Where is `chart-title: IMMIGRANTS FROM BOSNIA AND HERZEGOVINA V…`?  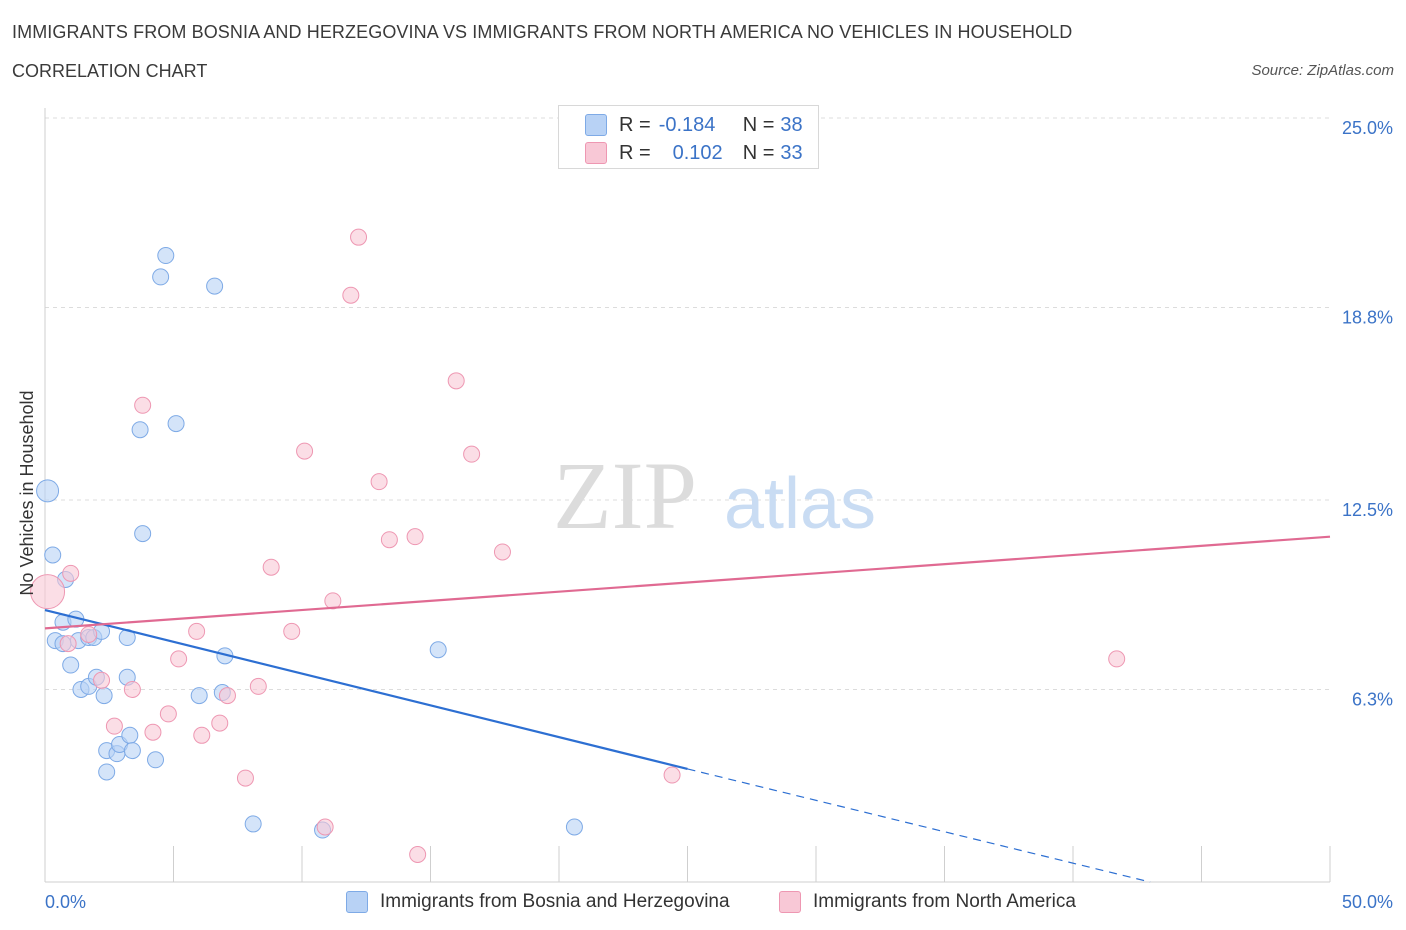 chart-title: IMMIGRANTS FROM BOSNIA AND HERZEGOVINA V… is located at coordinates (542, 32).